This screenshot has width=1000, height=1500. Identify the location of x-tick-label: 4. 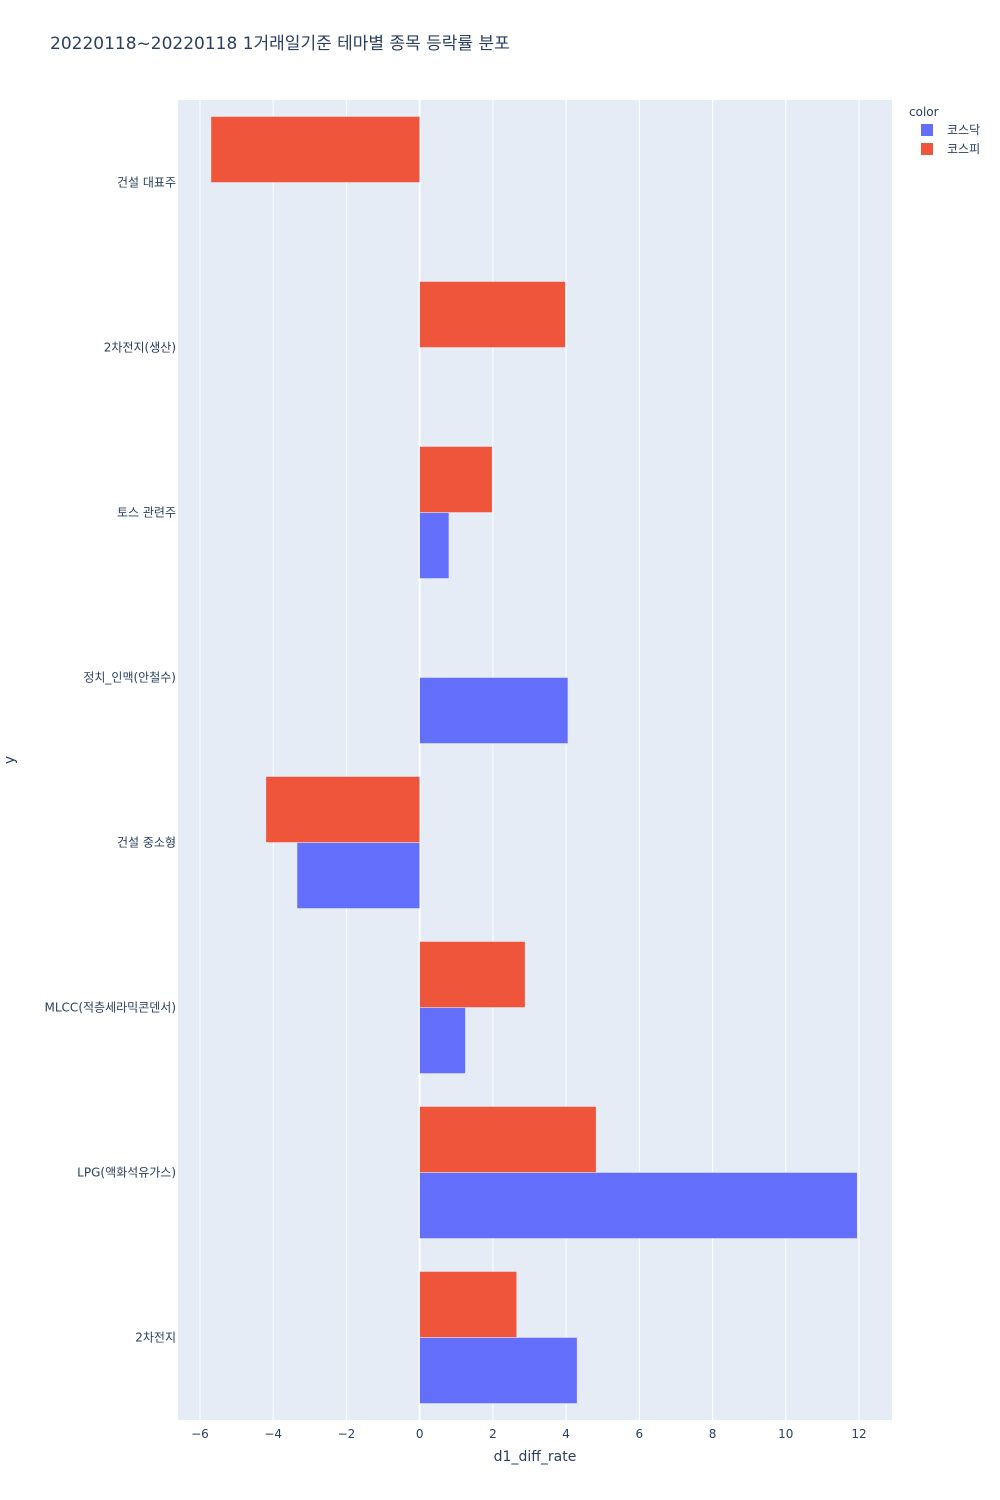
(566, 1434).